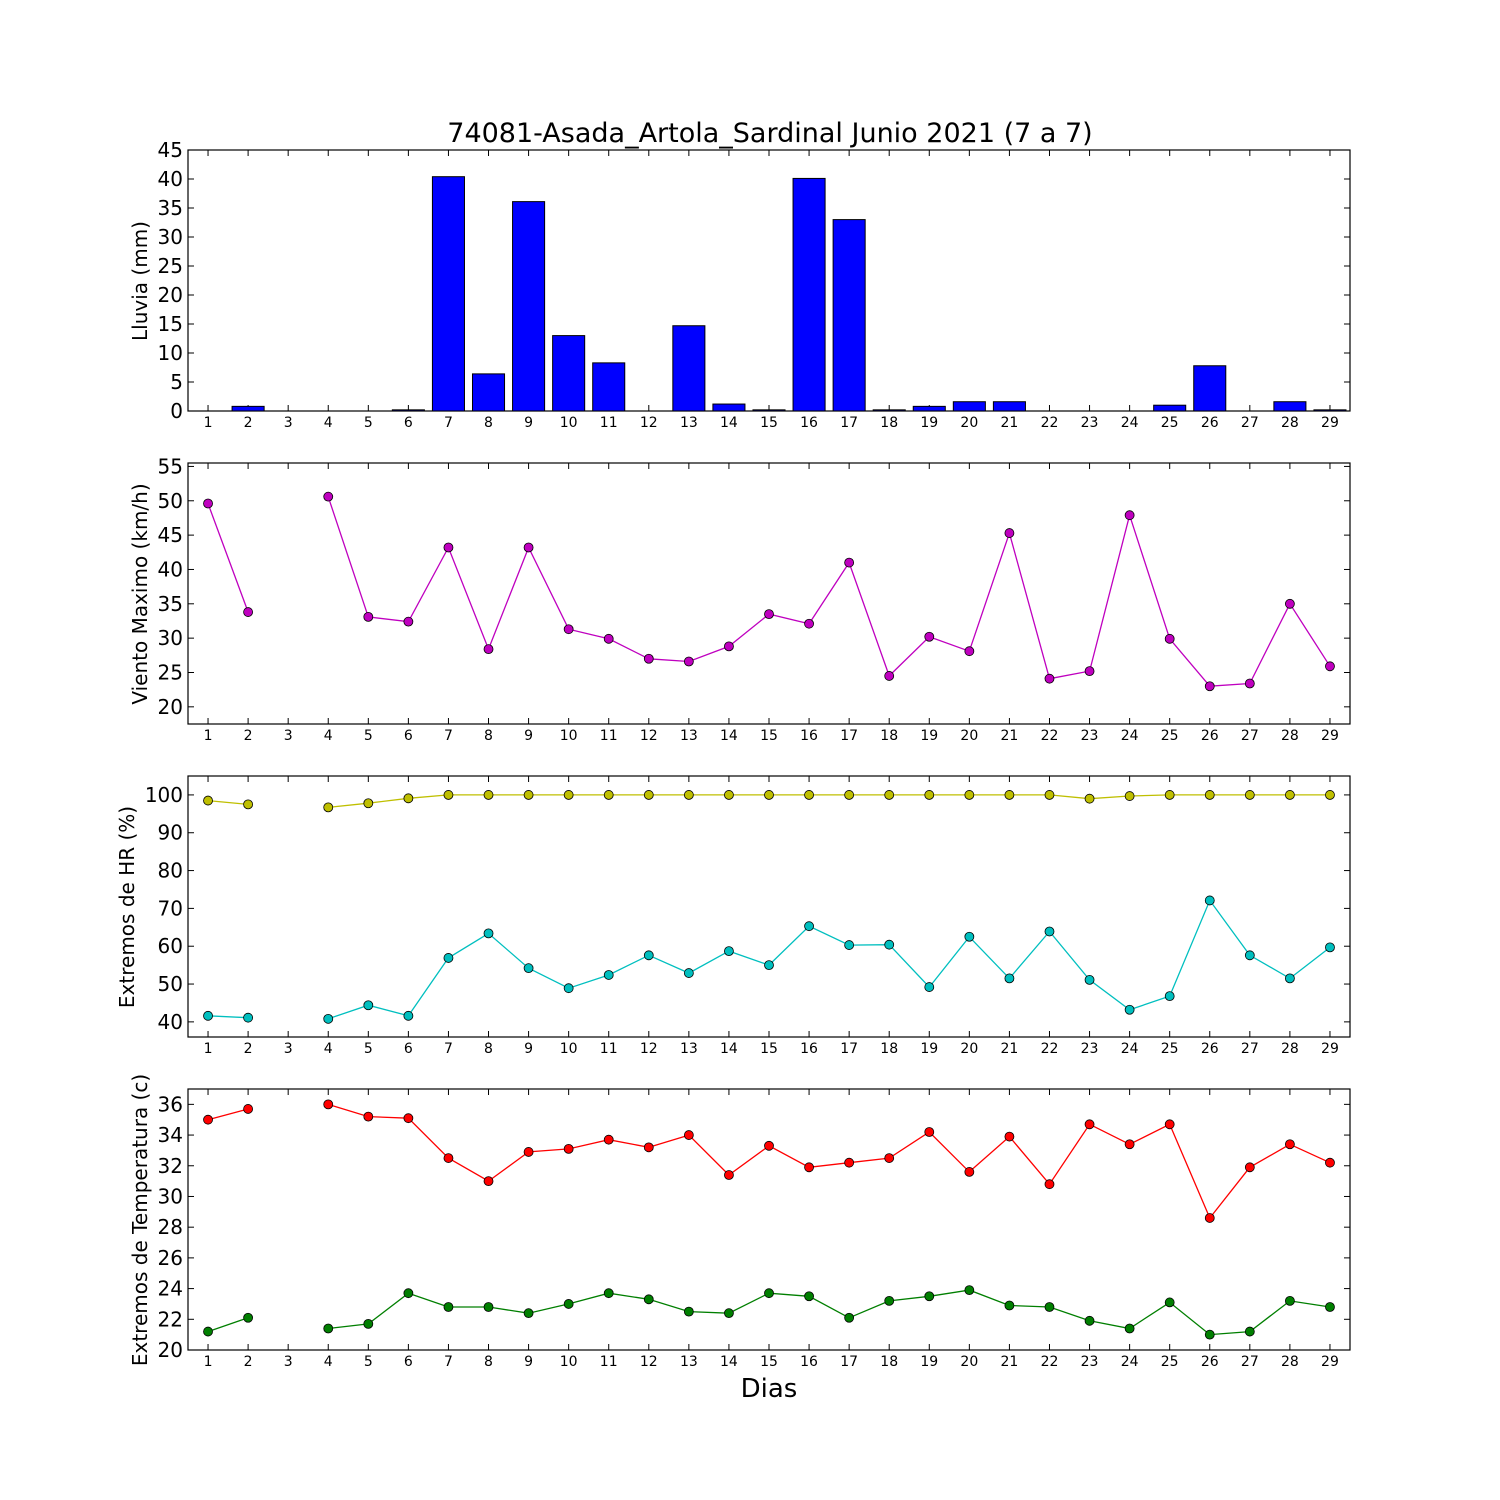 The width and height of the screenshot is (1500, 1500). I want to click on temperature-xtick-label: 13, so click(689, 1362).